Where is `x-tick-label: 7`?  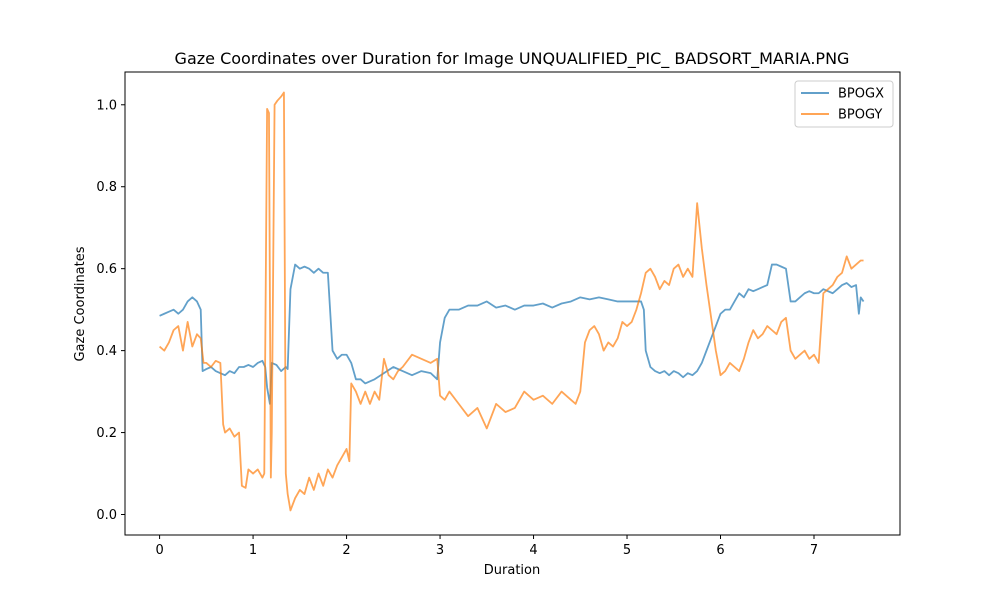
x-tick-label: 7 is located at coordinates (814, 550).